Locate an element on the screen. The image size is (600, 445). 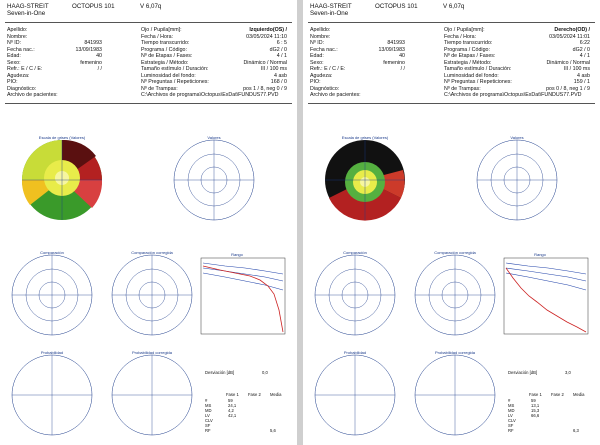
values-map is located at coordinates (517, 180).